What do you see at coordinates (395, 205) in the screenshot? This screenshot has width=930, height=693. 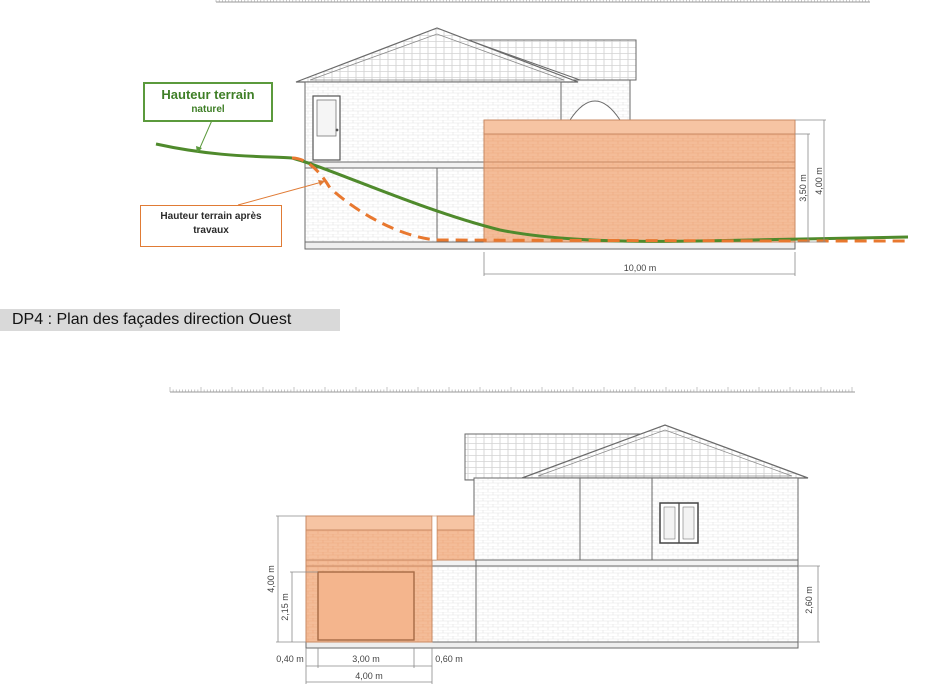 I see `lower-floor-wall` at bounding box center [395, 205].